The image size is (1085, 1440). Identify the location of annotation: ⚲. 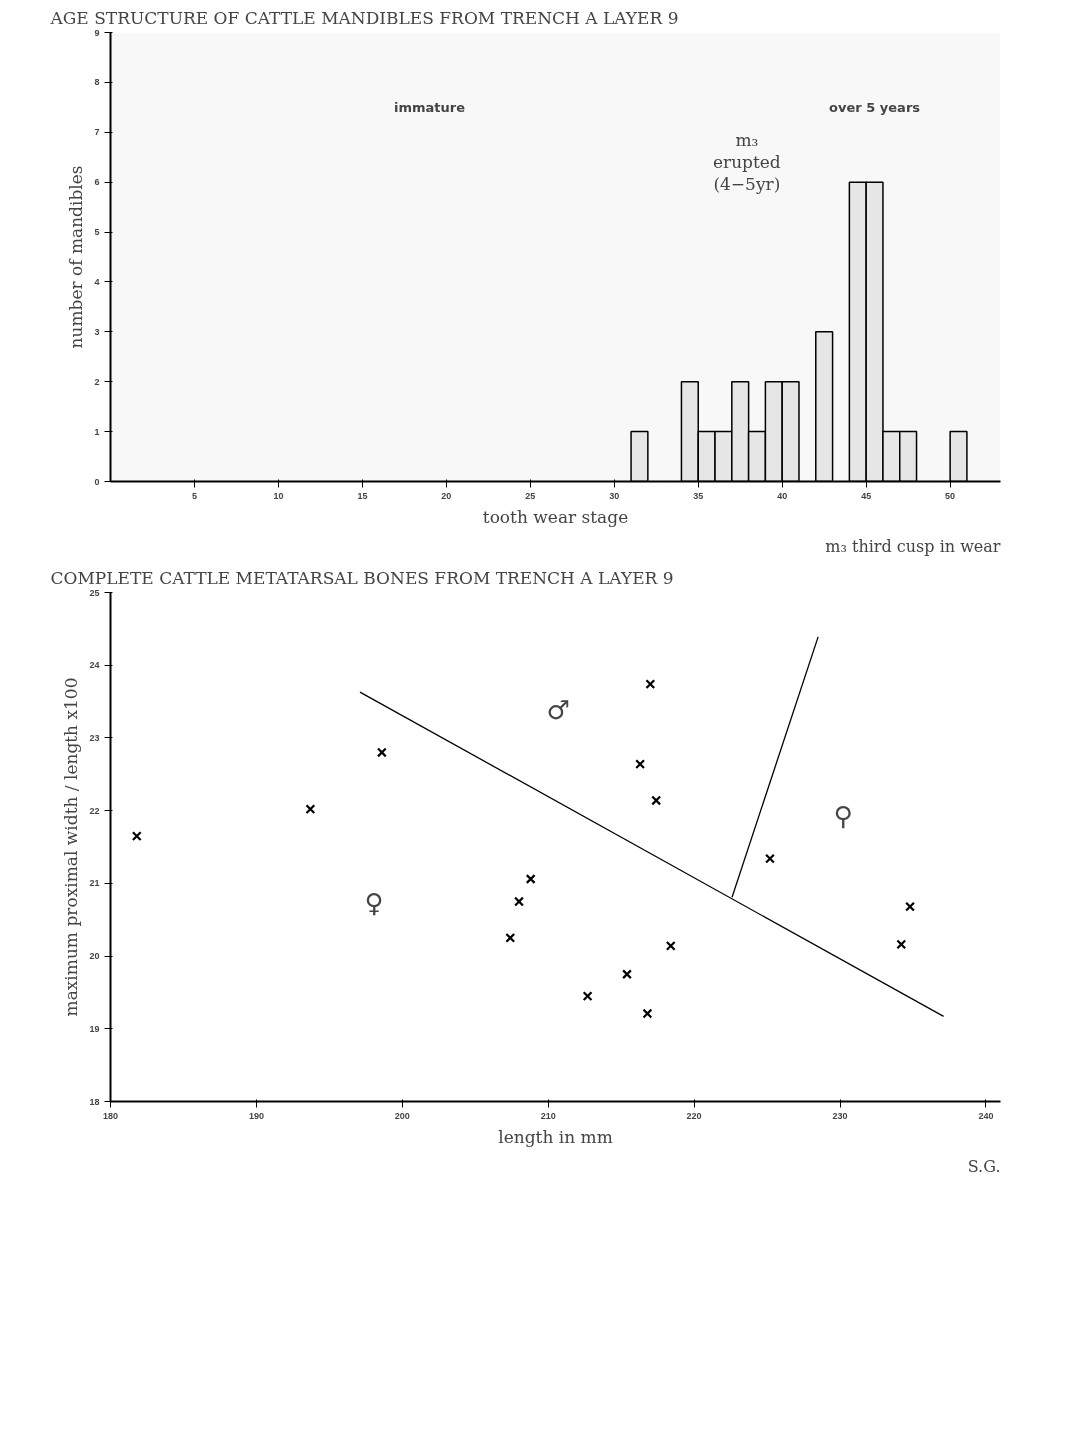
(843, 816).